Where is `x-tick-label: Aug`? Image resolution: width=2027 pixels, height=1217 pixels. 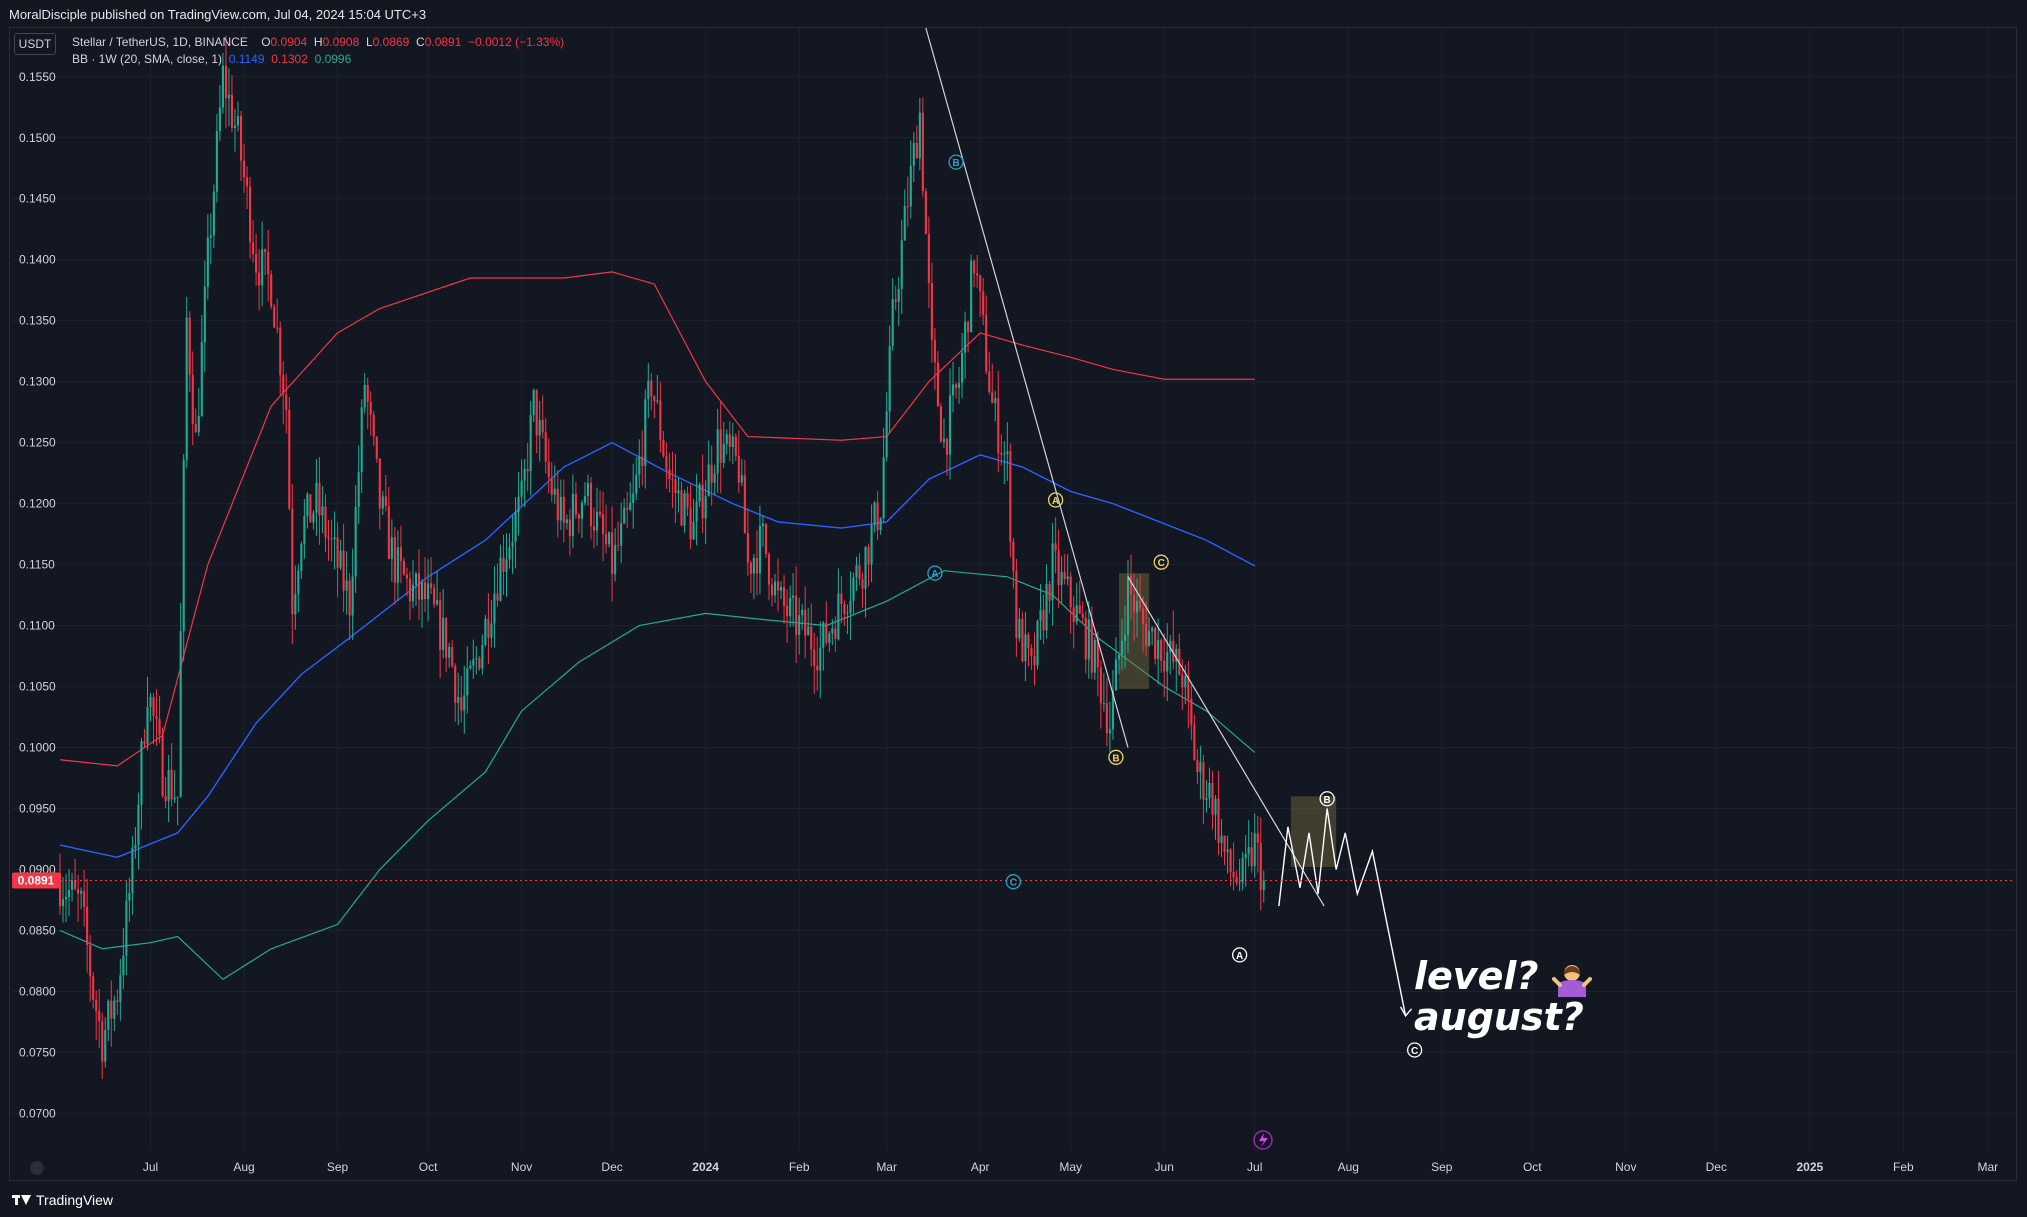 x-tick-label: Aug is located at coordinates (243, 1167).